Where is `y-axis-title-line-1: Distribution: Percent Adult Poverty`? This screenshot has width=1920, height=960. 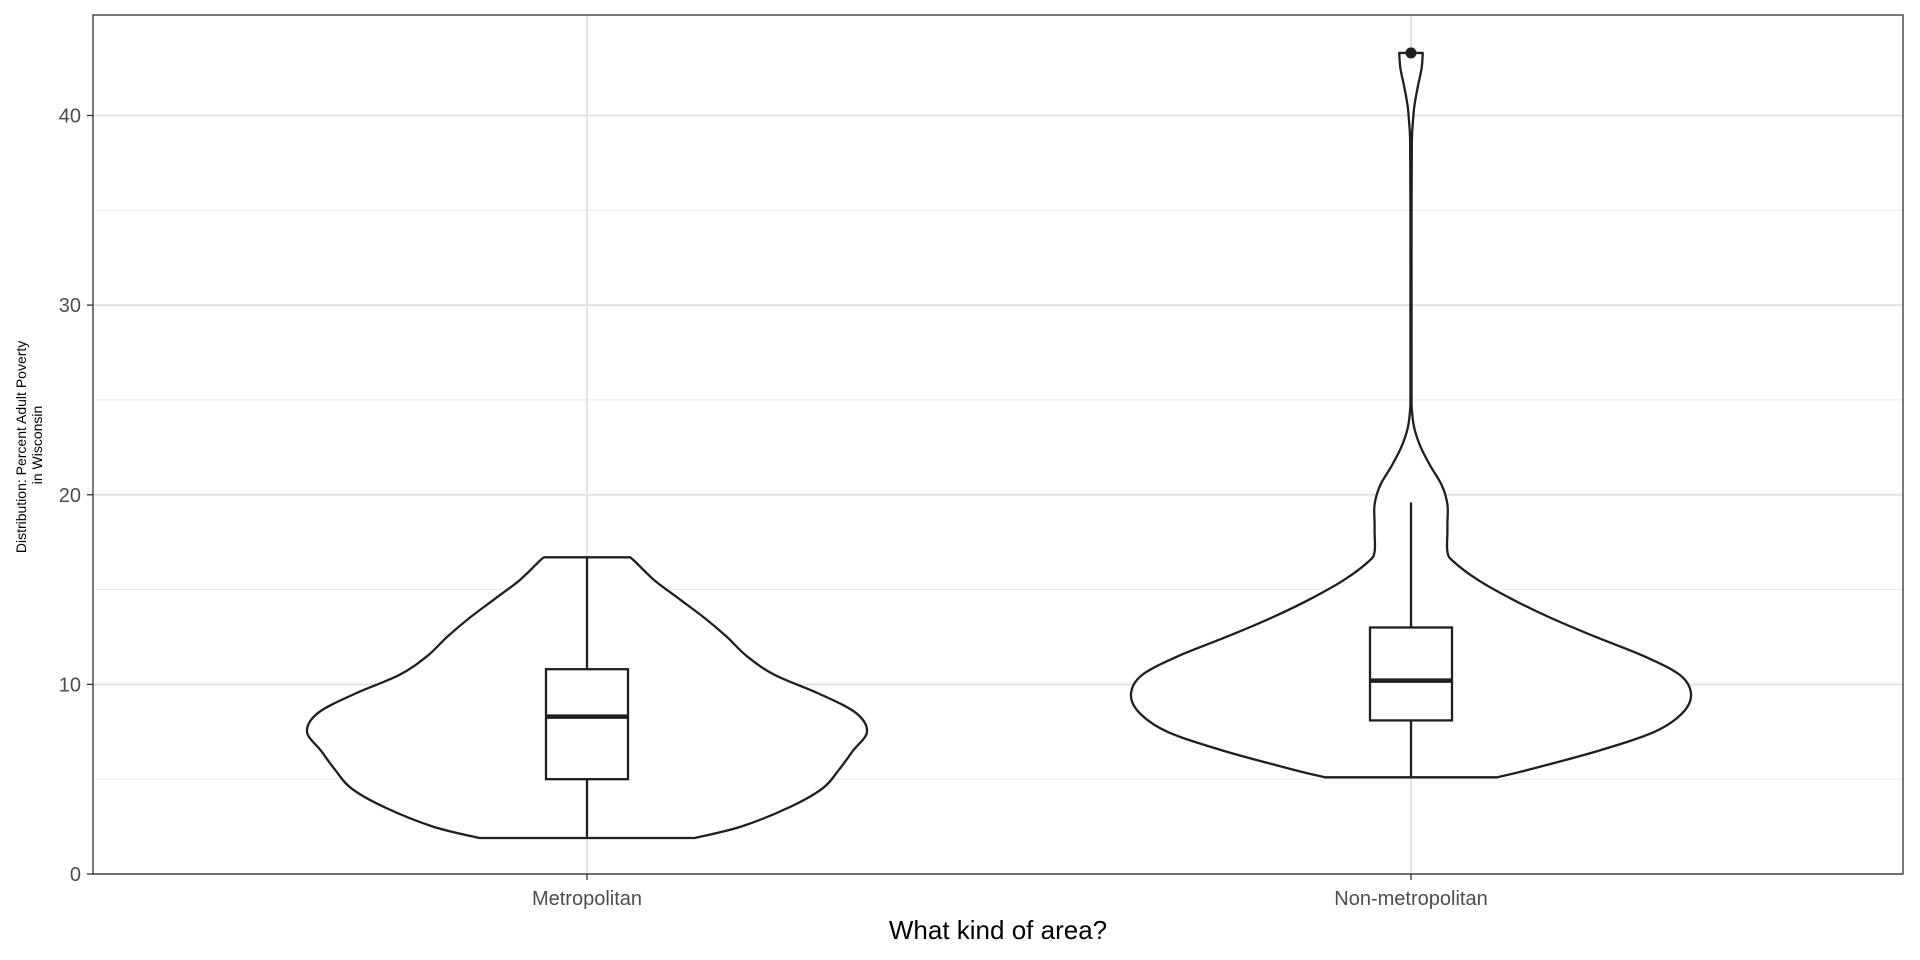 y-axis-title-line-1: Distribution: Percent Adult Poverty is located at coordinates (21, 447).